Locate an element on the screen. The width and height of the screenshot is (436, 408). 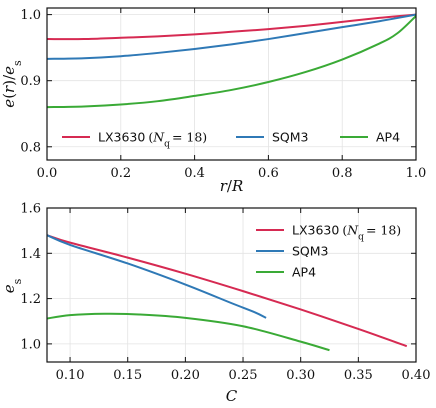
x-tick-label: 0.35 is located at coordinates (358, 375).